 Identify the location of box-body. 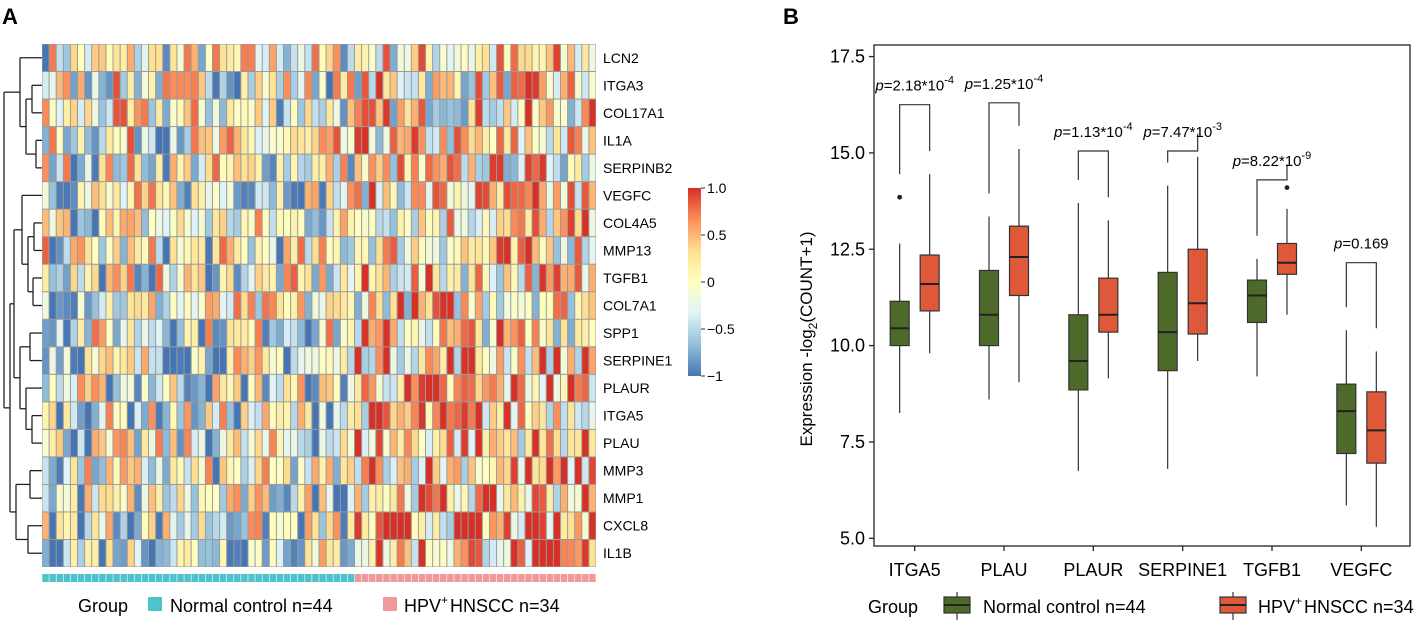
(1257, 301).